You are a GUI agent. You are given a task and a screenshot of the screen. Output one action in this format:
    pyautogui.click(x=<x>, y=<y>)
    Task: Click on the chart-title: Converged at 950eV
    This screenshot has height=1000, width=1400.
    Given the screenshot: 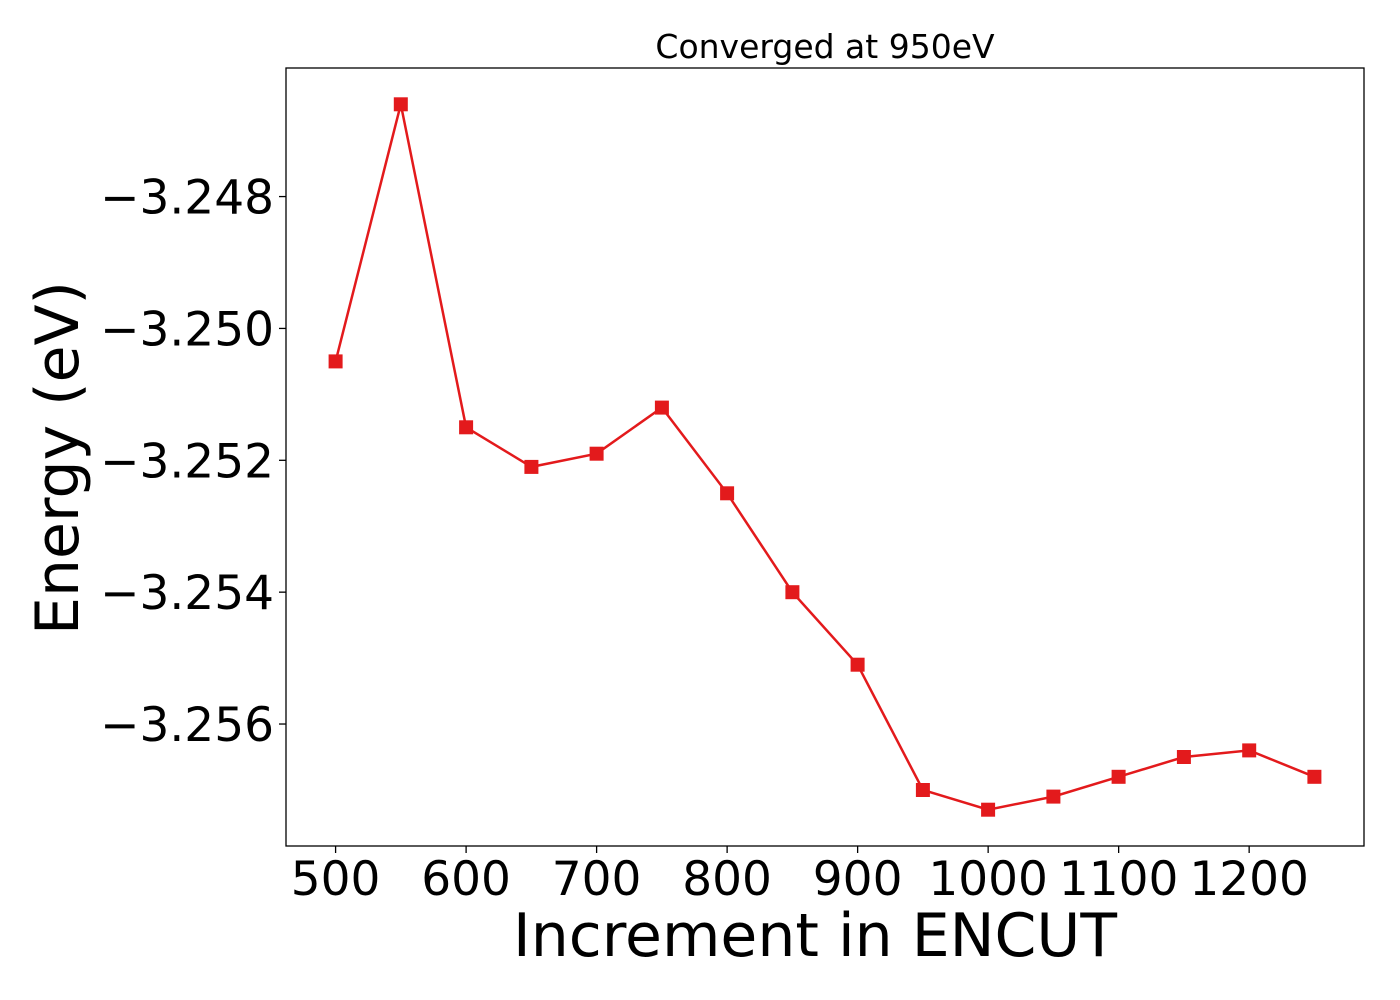 What is the action you would take?
    pyautogui.click(x=825, y=46)
    